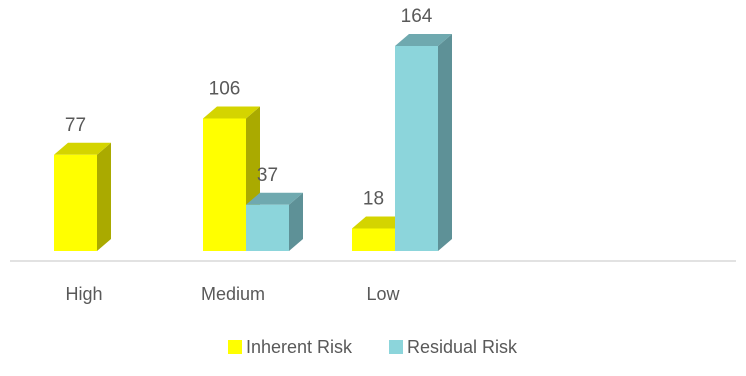  Describe the element at coordinates (383, 294) in the screenshot. I see `category-label-low: Low` at that location.